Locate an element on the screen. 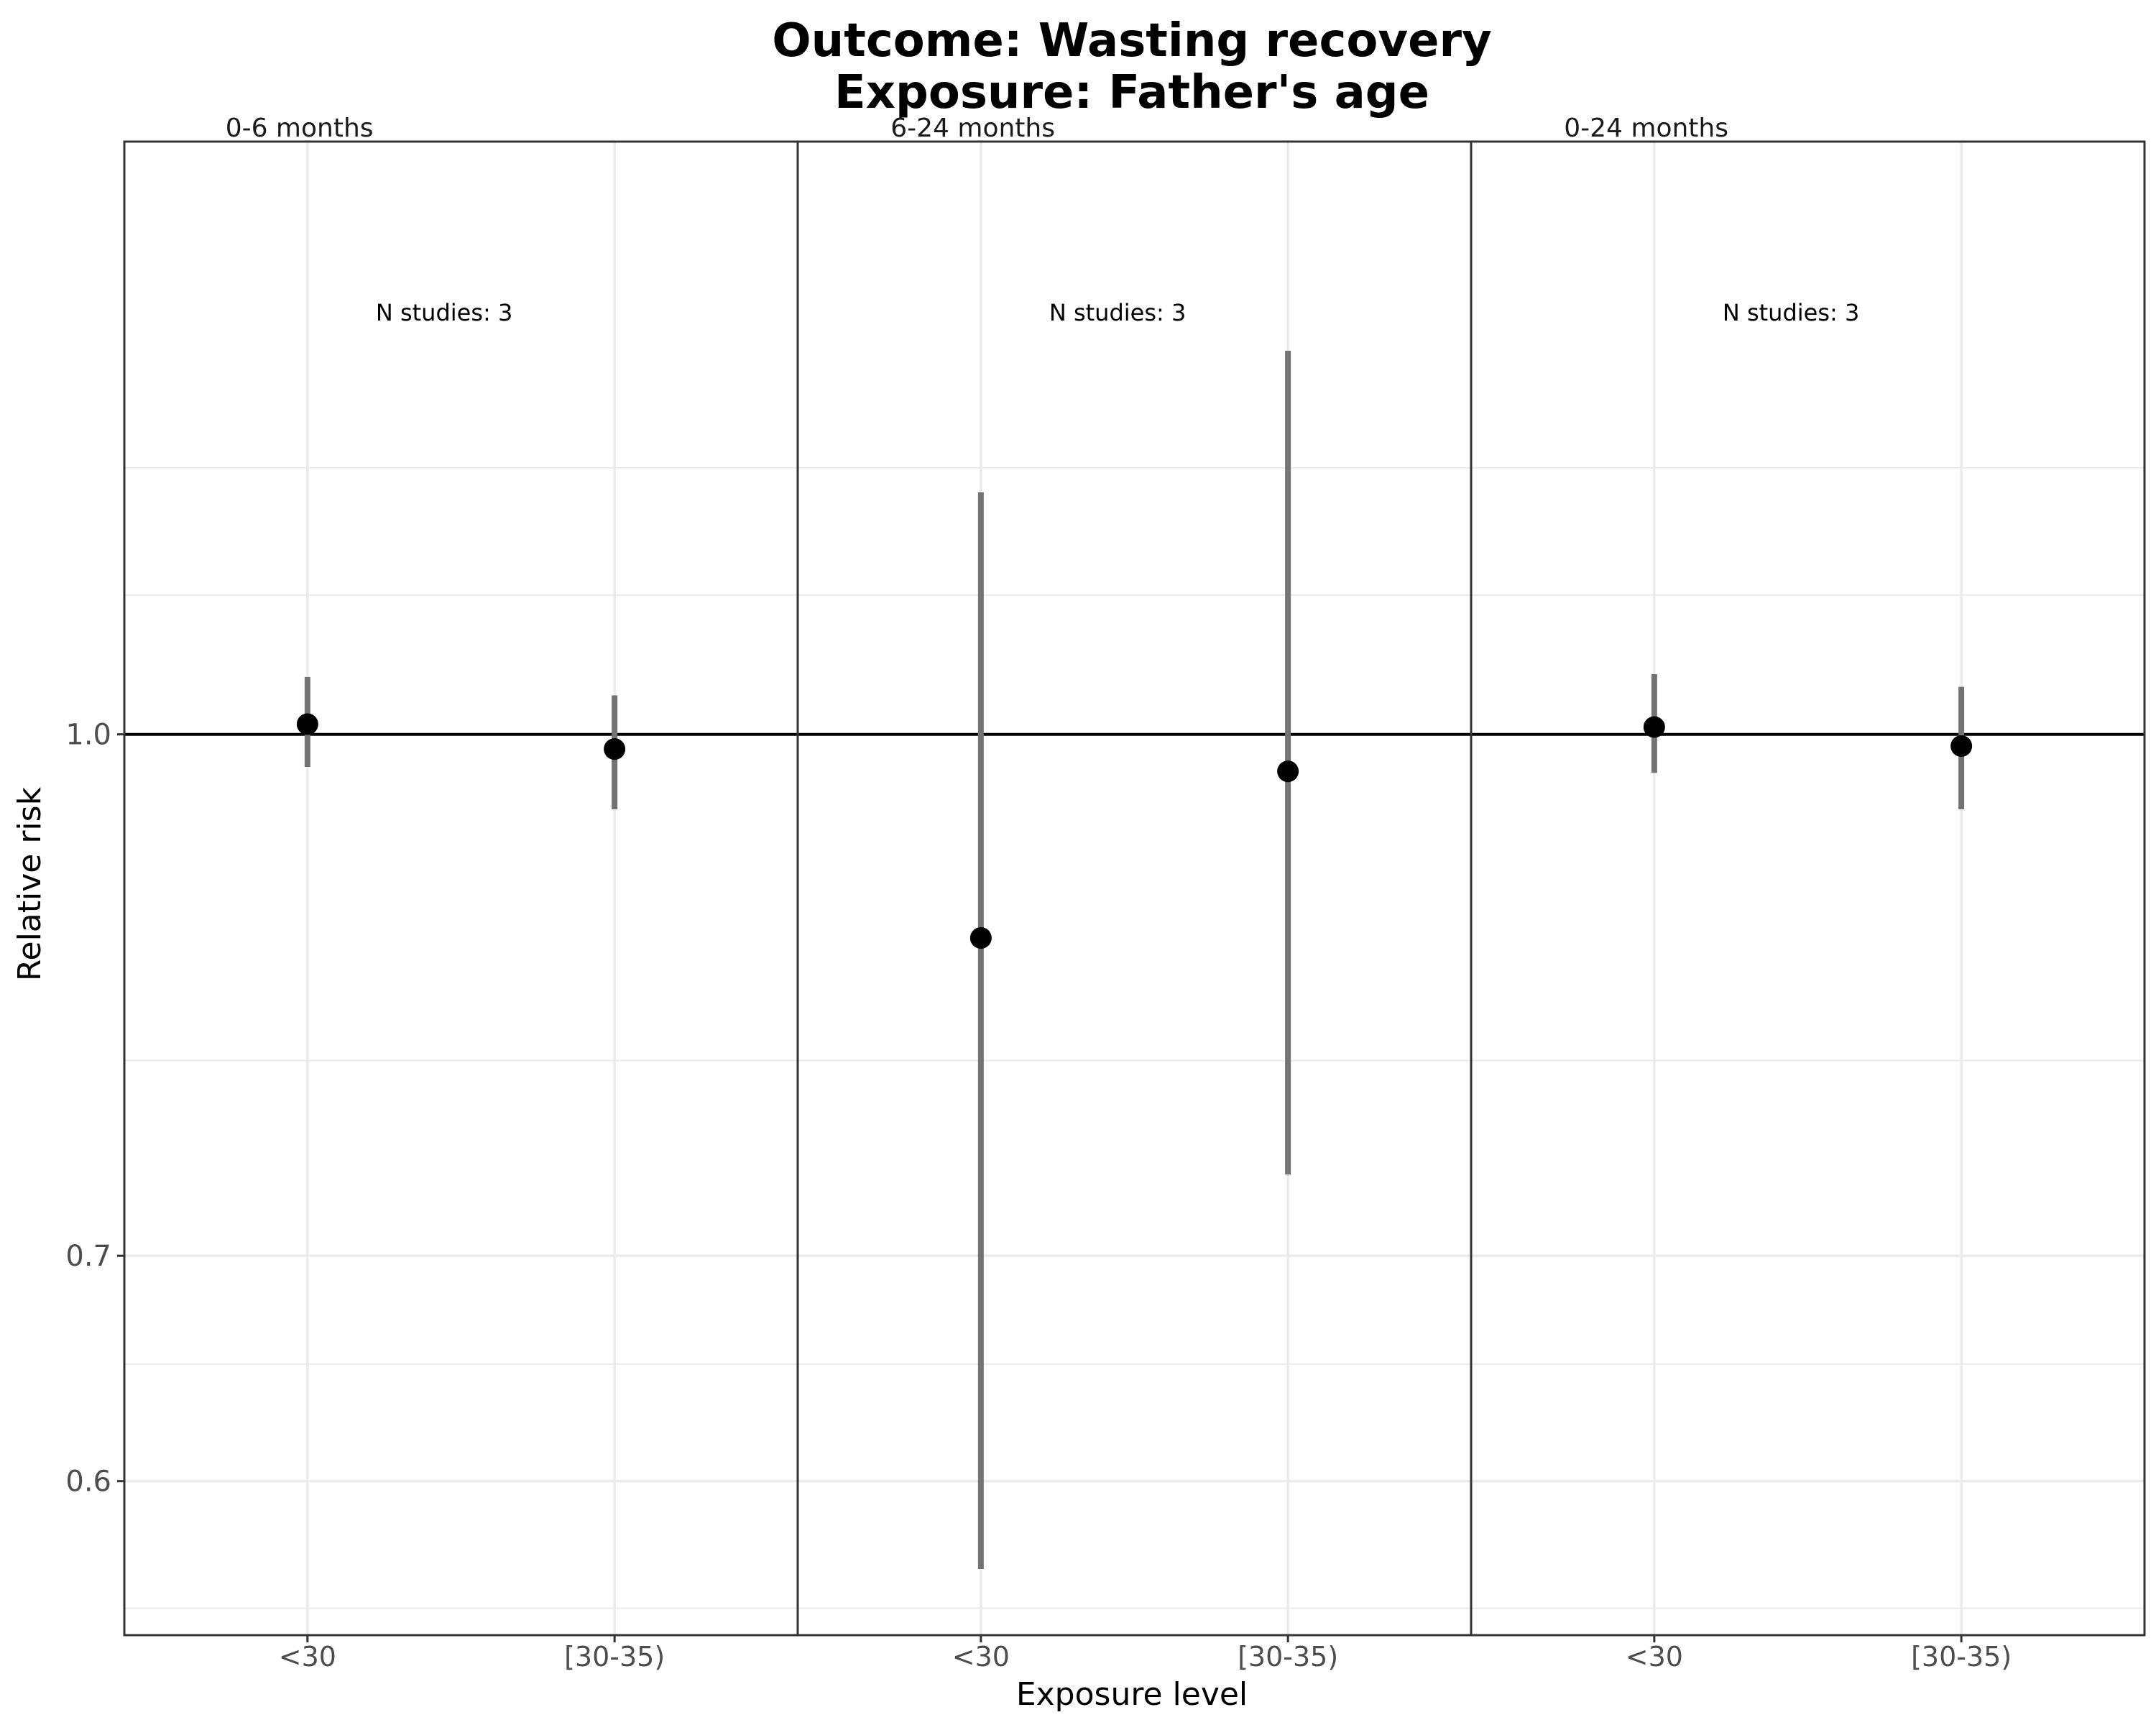 The image size is (2156, 1725). y-tick-label: 0.7 is located at coordinates (88, 1256).